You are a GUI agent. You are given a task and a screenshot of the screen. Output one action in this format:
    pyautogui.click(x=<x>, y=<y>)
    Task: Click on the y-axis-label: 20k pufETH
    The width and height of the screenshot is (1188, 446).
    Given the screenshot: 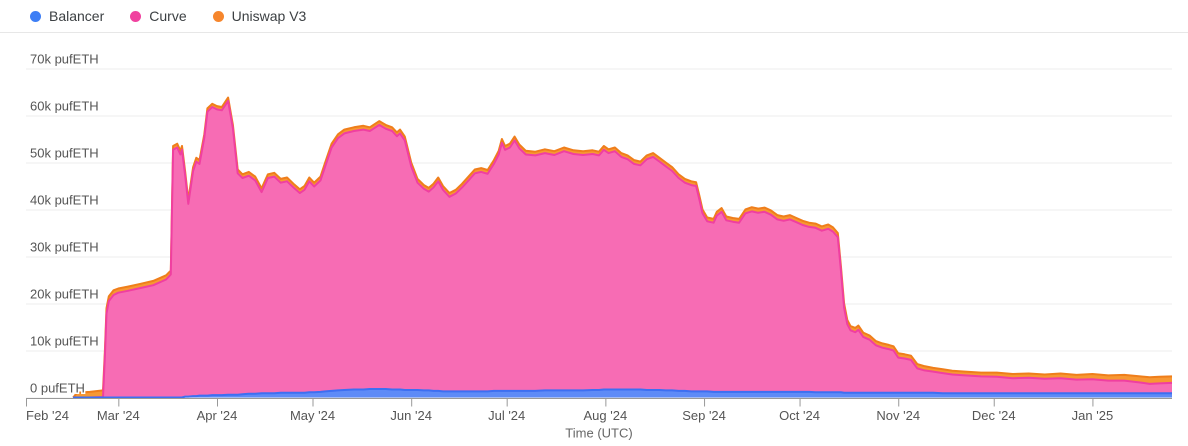 What is the action you would take?
    pyautogui.click(x=64, y=294)
    